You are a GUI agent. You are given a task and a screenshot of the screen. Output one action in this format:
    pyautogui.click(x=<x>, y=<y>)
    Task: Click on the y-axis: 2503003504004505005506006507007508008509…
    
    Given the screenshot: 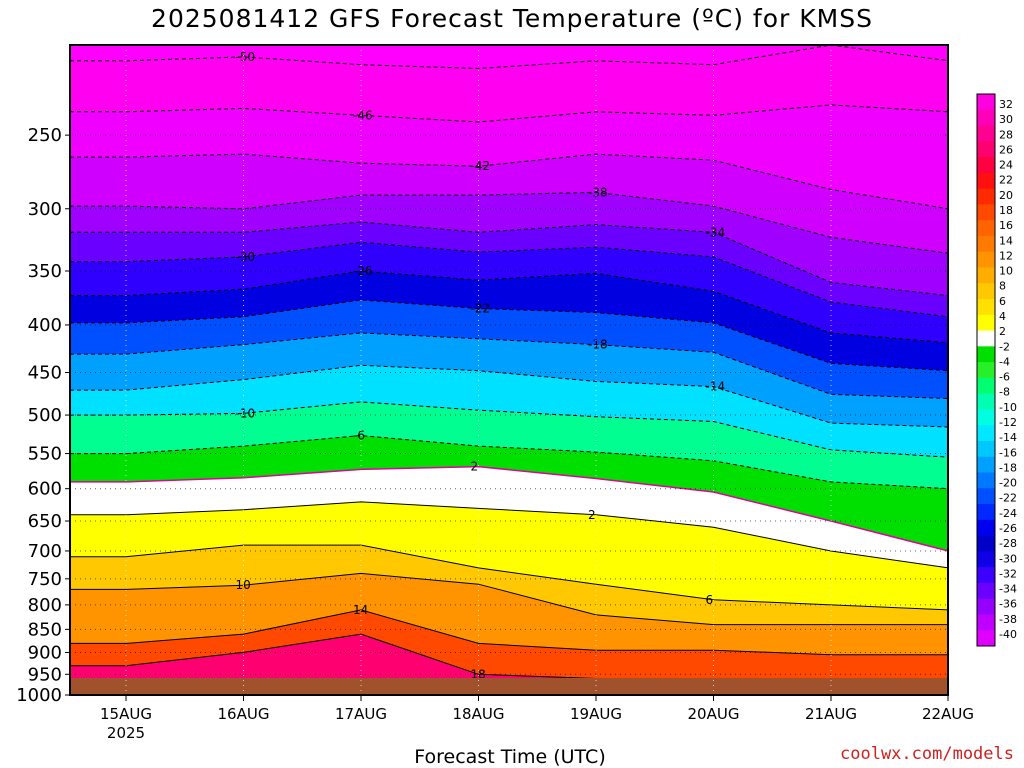 What is the action you would take?
    pyautogui.click(x=43, y=415)
    